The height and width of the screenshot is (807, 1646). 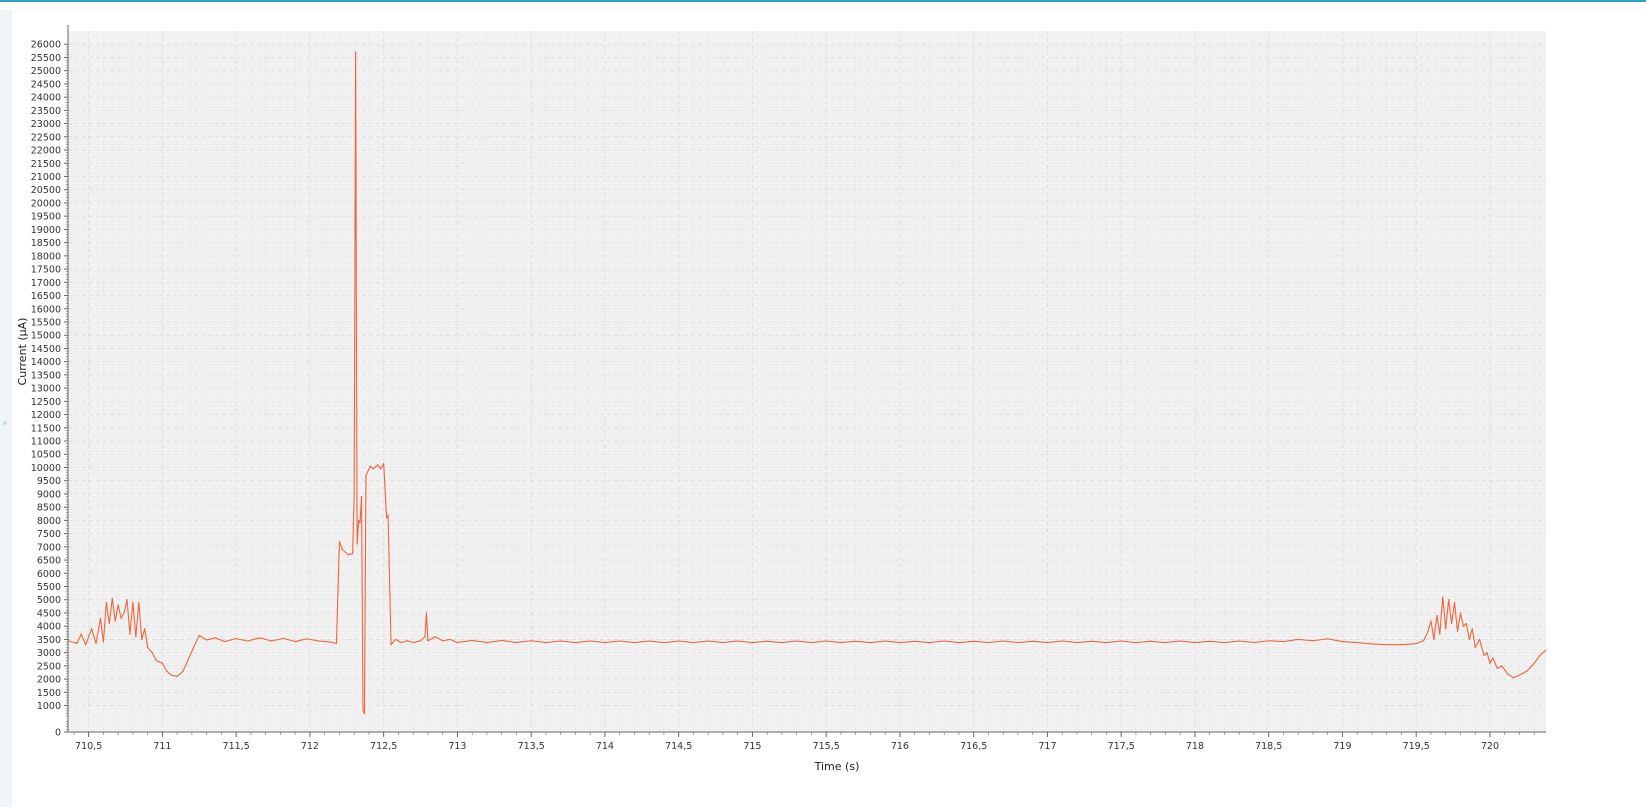 What do you see at coordinates (49, 680) in the screenshot?
I see `y-tick-label: 2000` at bounding box center [49, 680].